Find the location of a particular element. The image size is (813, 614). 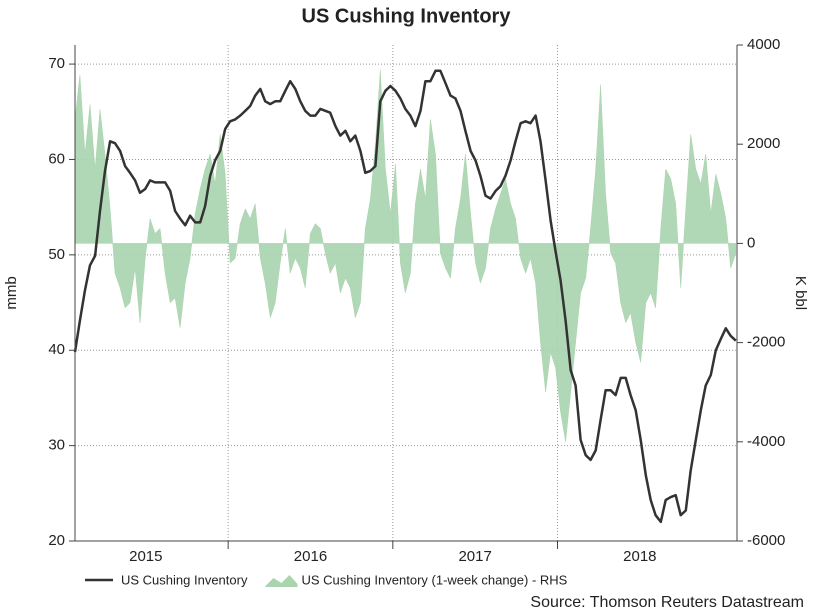

y-tick-label: 70 is located at coordinates (56, 63).